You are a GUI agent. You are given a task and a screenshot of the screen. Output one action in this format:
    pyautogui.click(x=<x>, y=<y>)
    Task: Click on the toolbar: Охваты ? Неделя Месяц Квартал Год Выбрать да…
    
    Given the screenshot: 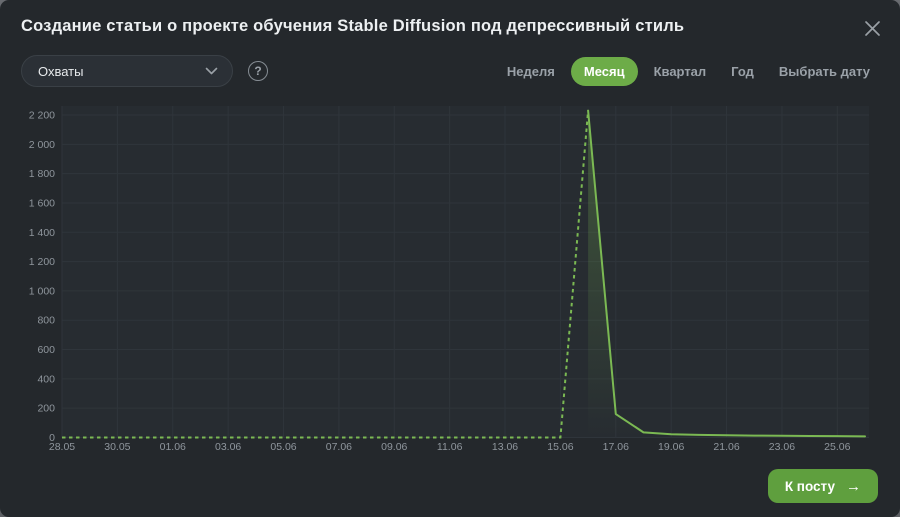 What is the action you would take?
    pyautogui.click(x=450, y=71)
    